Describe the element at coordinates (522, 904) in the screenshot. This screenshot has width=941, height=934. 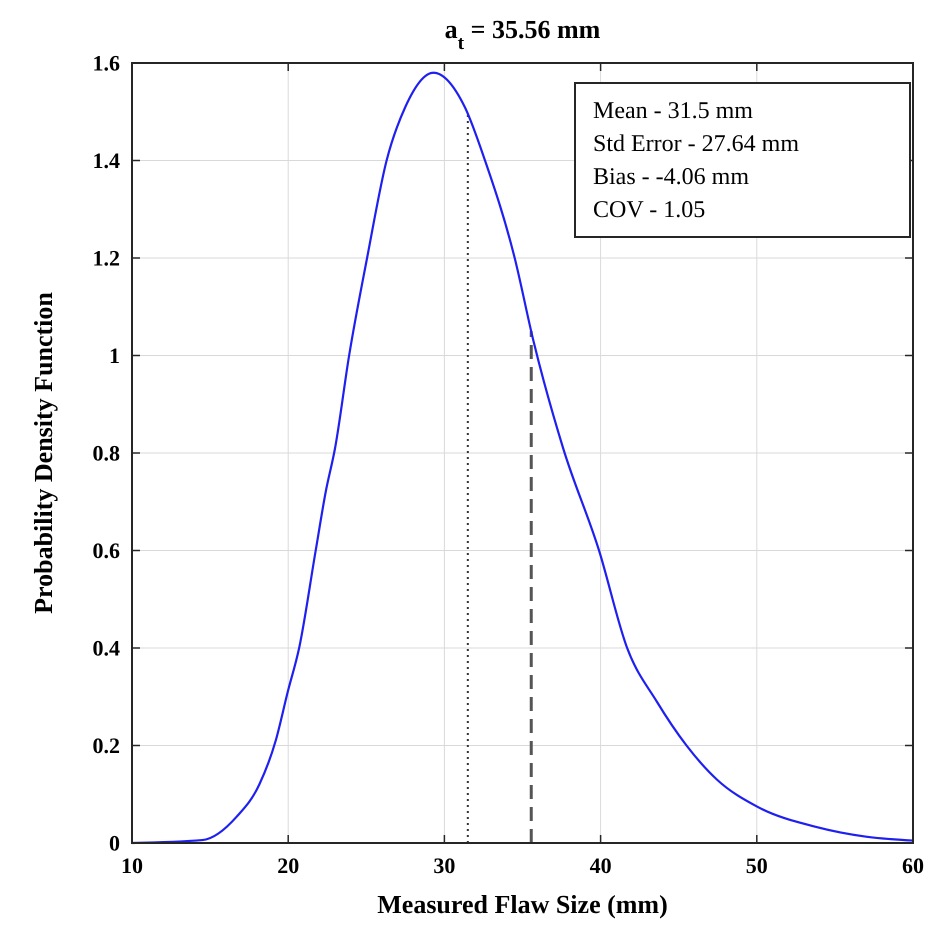
I see `x-axis-title: Measured Flaw Size (mm)` at that location.